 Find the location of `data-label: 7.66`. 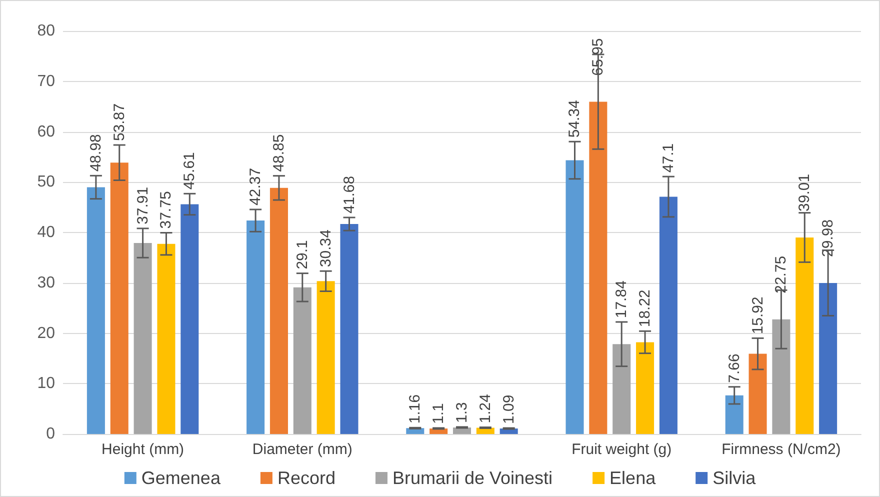

data-label: 7.66 is located at coordinates (734, 368).